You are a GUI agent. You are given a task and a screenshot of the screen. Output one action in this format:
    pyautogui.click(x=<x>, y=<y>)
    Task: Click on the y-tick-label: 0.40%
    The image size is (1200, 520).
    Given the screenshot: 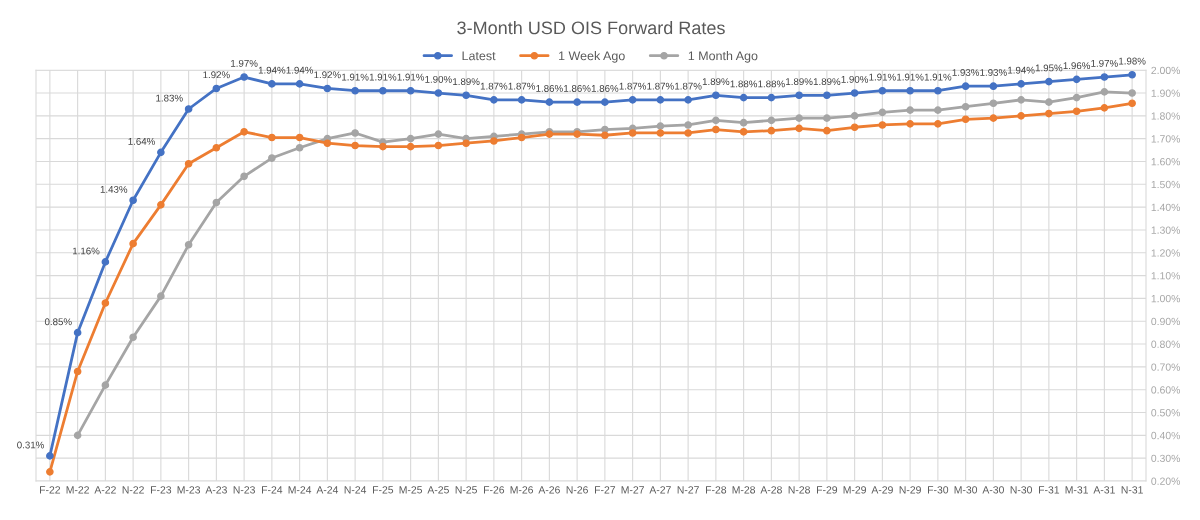 What is the action you would take?
    pyautogui.click(x=1166, y=435)
    